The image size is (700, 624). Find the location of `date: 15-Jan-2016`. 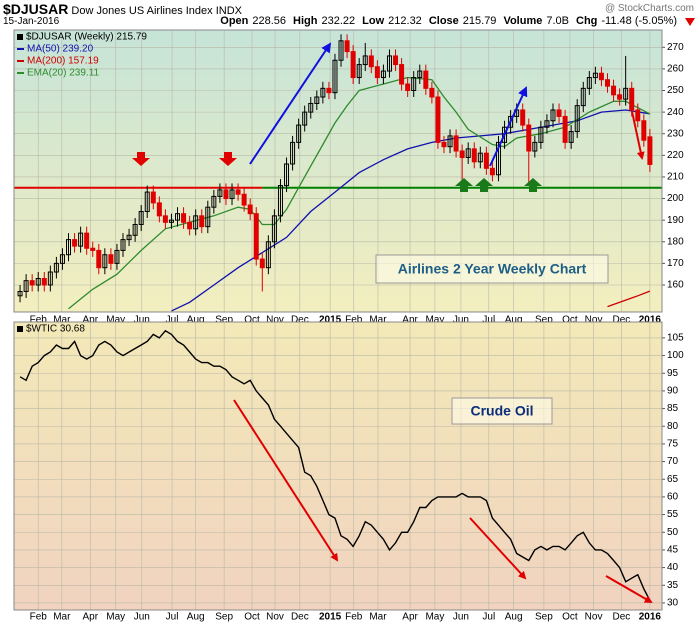

date: 15-Jan-2016 is located at coordinates (31, 21).